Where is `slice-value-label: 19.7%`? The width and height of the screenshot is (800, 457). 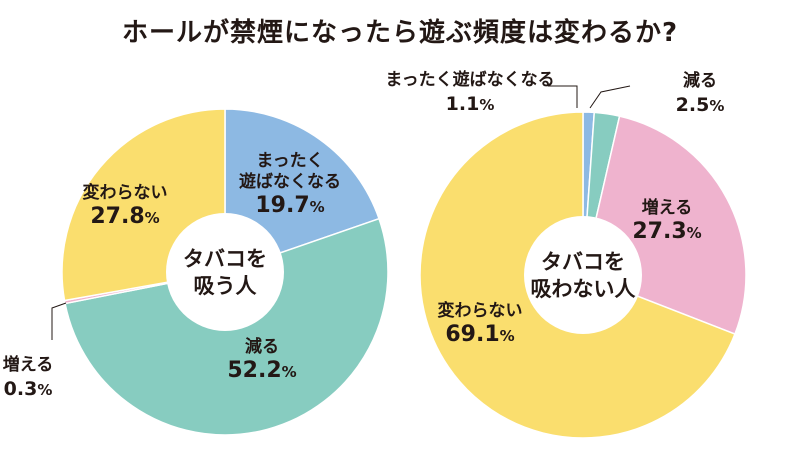 slice-value-label: 19.7% is located at coordinates (289, 205).